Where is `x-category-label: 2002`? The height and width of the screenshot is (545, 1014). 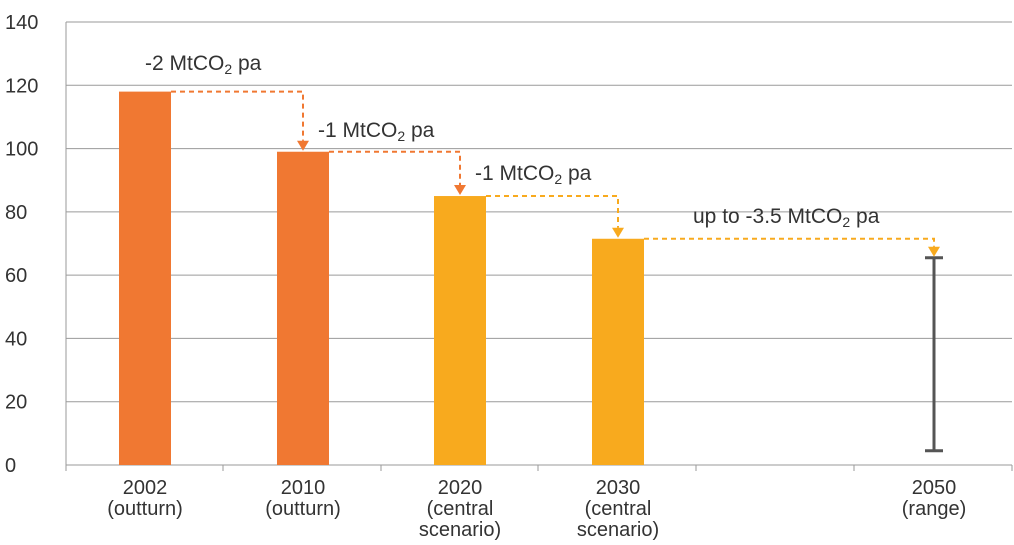
x-category-label: 2002 is located at coordinates (145, 488).